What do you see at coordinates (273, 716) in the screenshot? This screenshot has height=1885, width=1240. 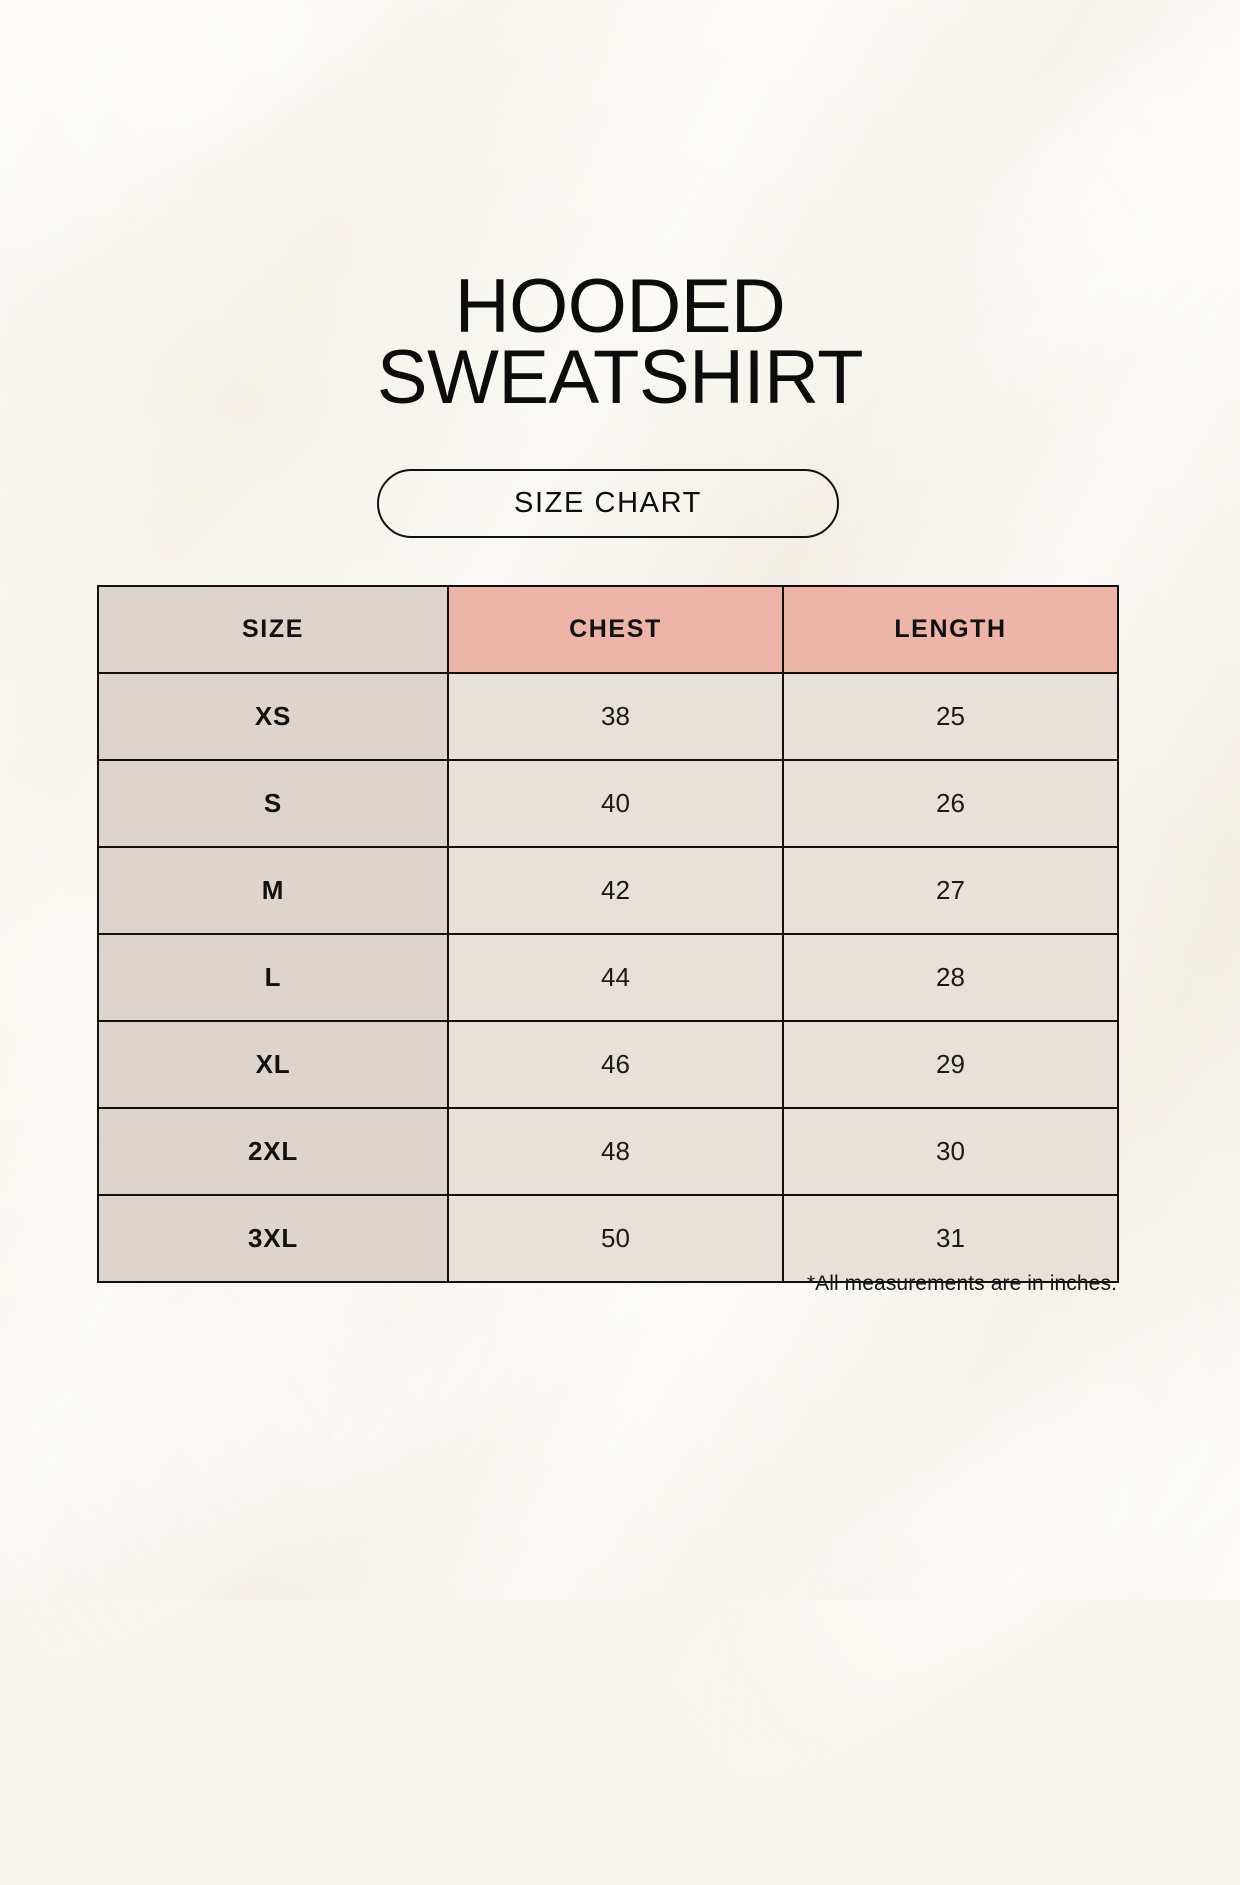 I see `cell-size: XS` at bounding box center [273, 716].